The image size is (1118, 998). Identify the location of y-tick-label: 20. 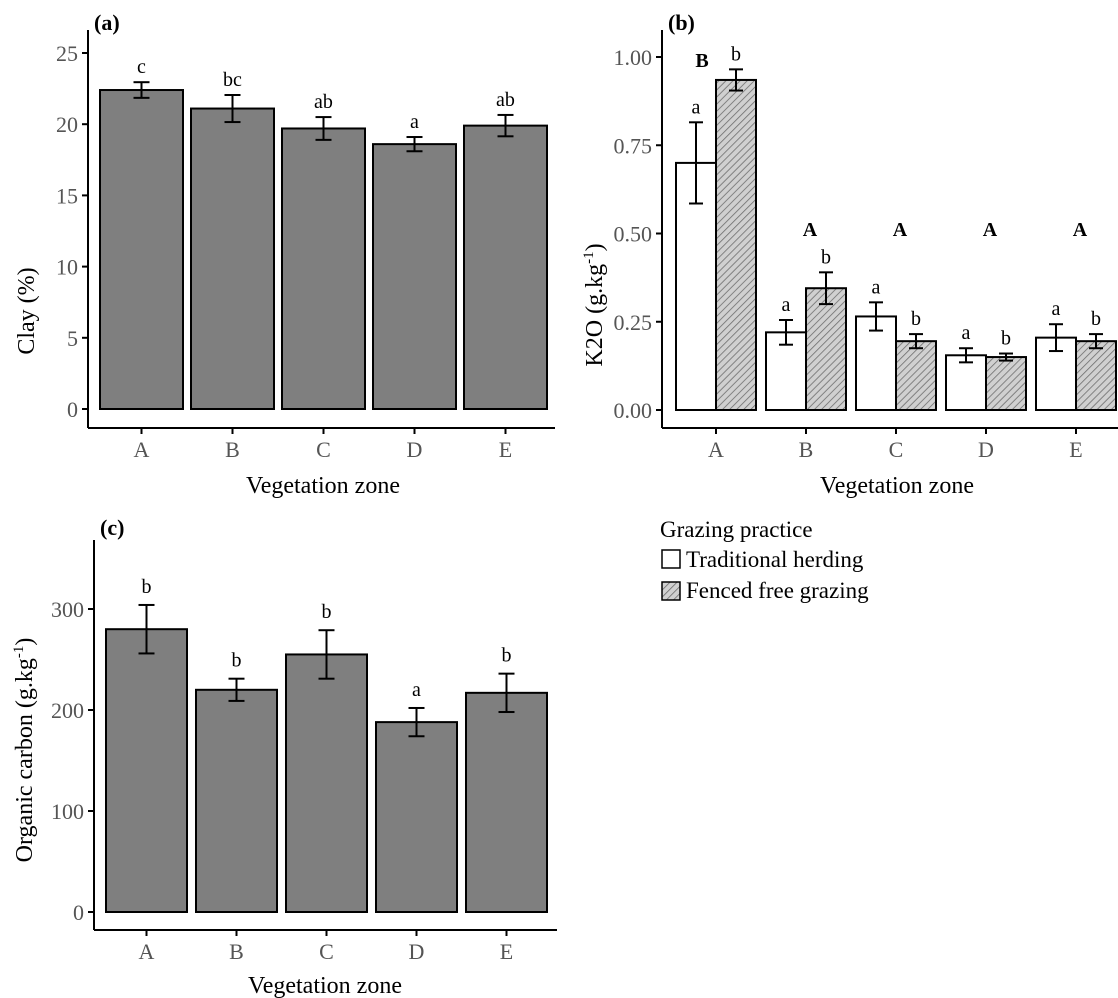
(67, 124).